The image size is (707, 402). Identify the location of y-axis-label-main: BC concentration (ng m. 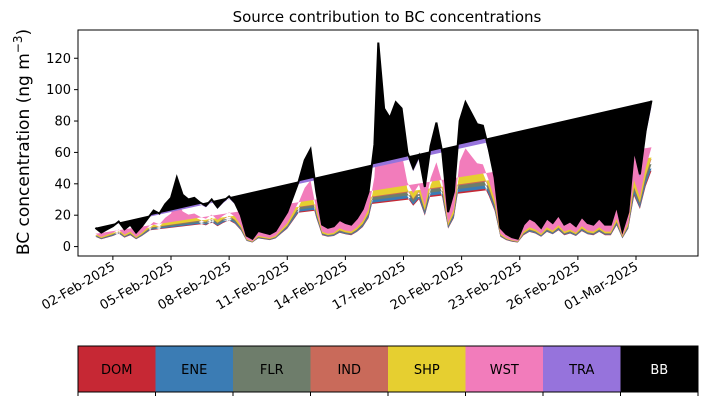
(24, 154).